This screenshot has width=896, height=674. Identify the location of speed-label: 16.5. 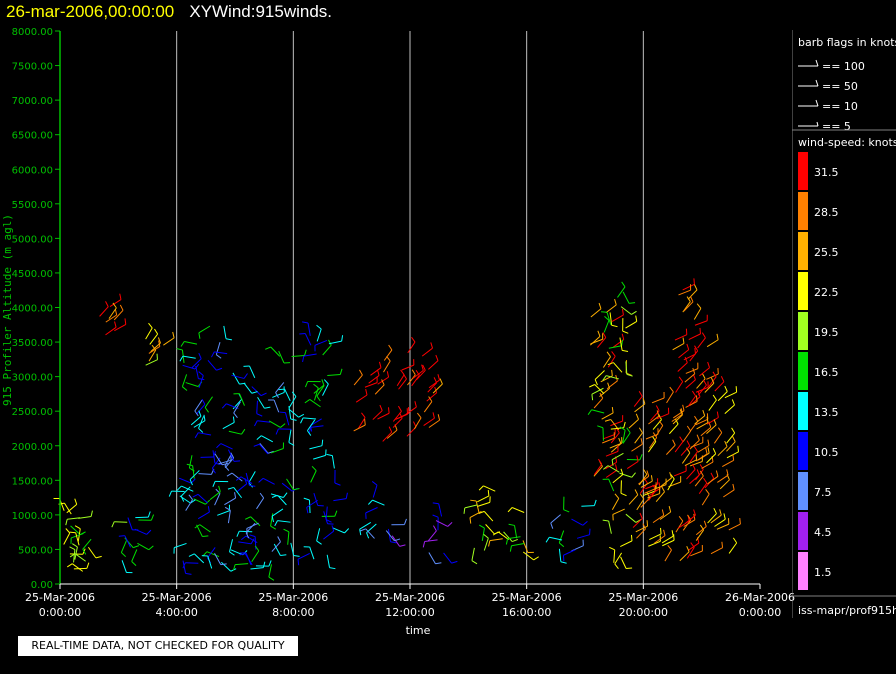
(826, 372).